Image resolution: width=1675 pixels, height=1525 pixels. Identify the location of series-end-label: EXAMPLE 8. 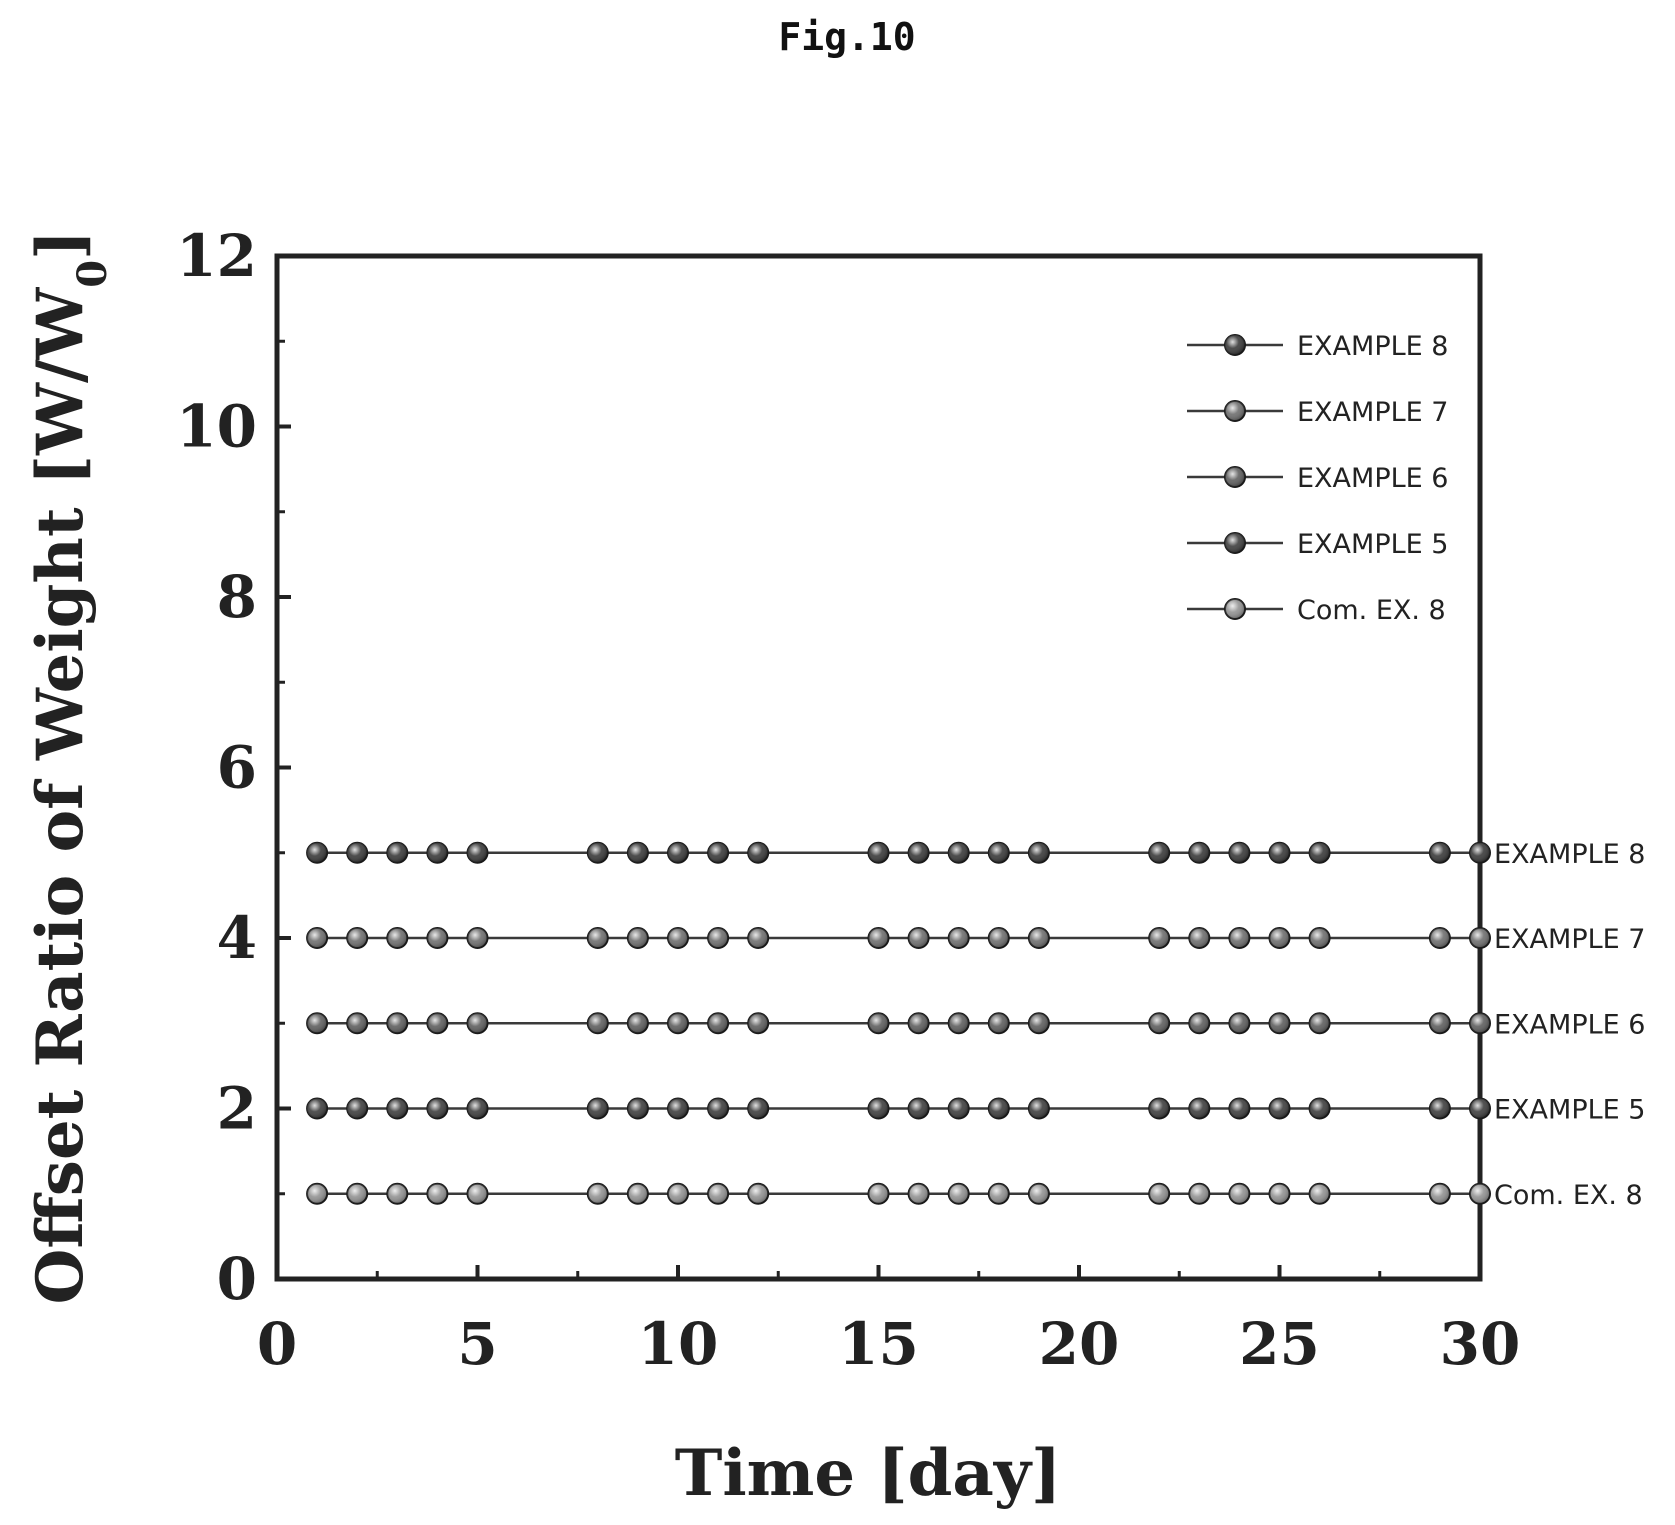
(1569, 854).